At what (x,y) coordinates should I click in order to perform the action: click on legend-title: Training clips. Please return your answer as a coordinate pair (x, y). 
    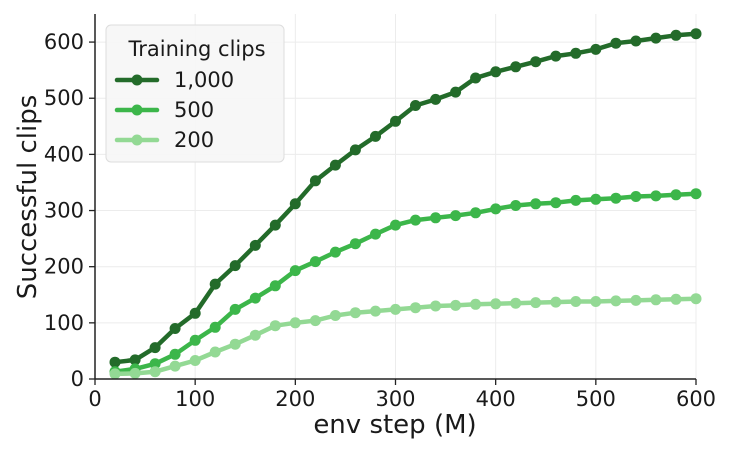
    Looking at the image, I should click on (196, 49).